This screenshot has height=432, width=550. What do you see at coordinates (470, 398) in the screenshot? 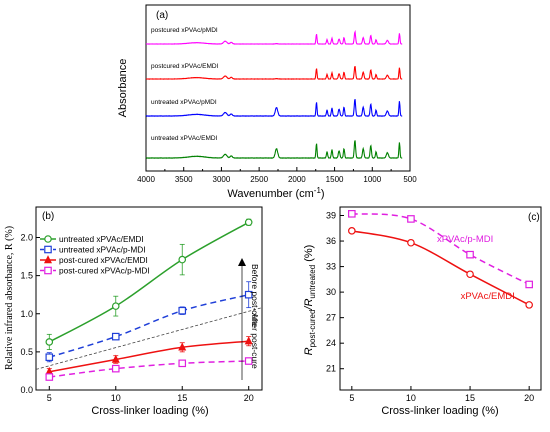
I see `panel-c-x-tick-label: 15` at bounding box center [470, 398].